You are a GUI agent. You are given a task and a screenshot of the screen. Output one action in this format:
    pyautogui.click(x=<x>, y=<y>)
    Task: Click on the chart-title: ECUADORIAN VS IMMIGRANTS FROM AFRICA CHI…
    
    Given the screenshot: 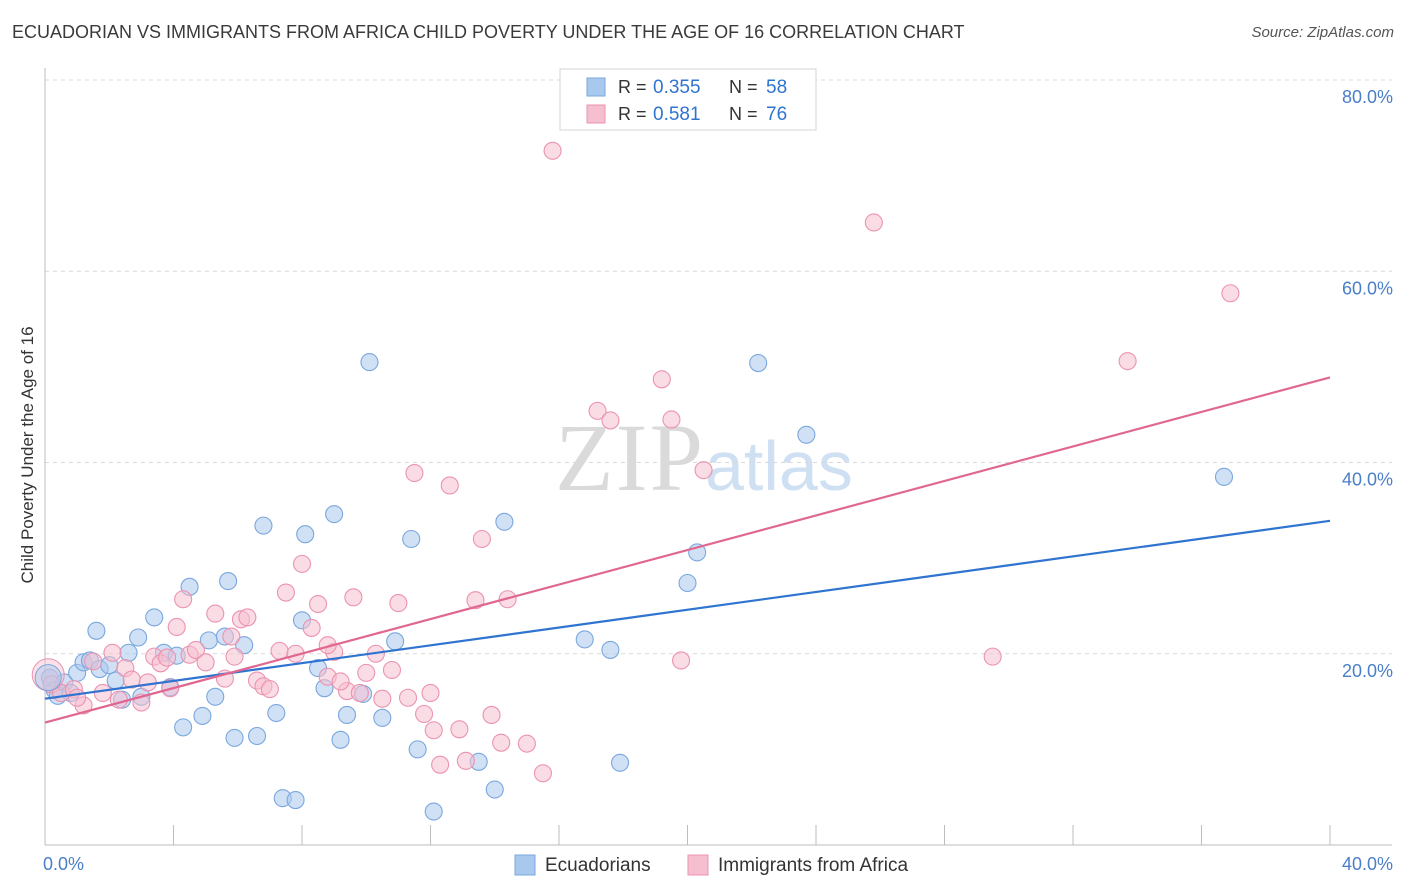 What is the action you would take?
    pyautogui.click(x=488, y=32)
    